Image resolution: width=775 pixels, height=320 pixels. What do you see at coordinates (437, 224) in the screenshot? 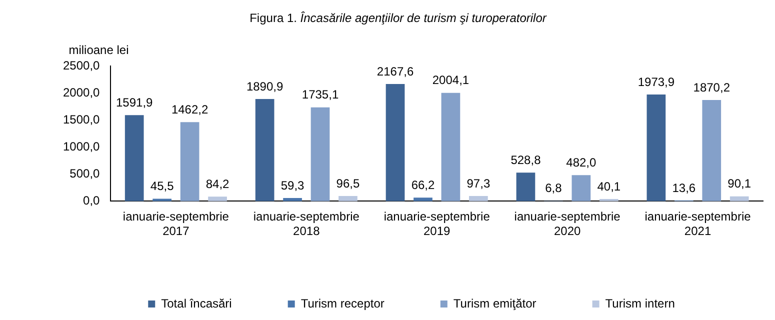
I see `x-tick-label: ianuarie-septembrie 2019` at bounding box center [437, 224].